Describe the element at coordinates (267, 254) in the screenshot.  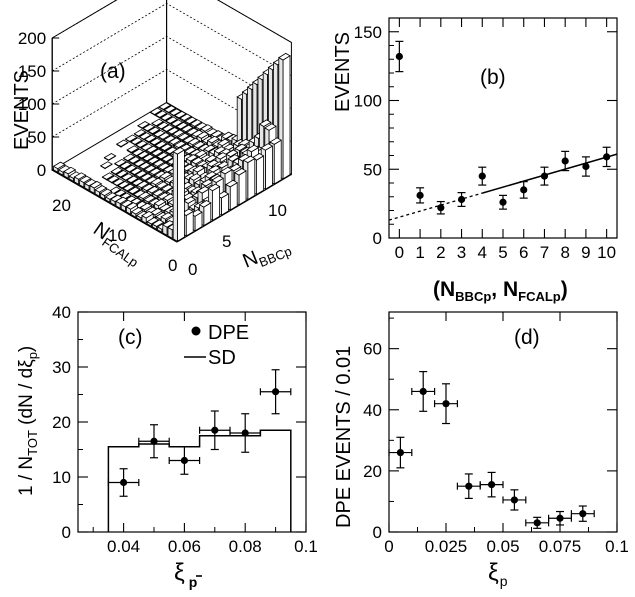
I see `panel-a-xlabel: NBBCp` at that location.